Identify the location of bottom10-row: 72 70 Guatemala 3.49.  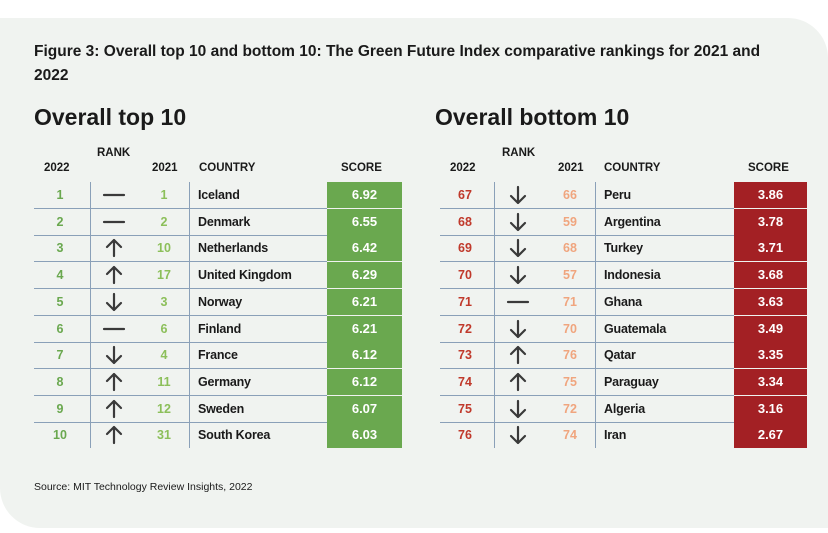
(623, 329).